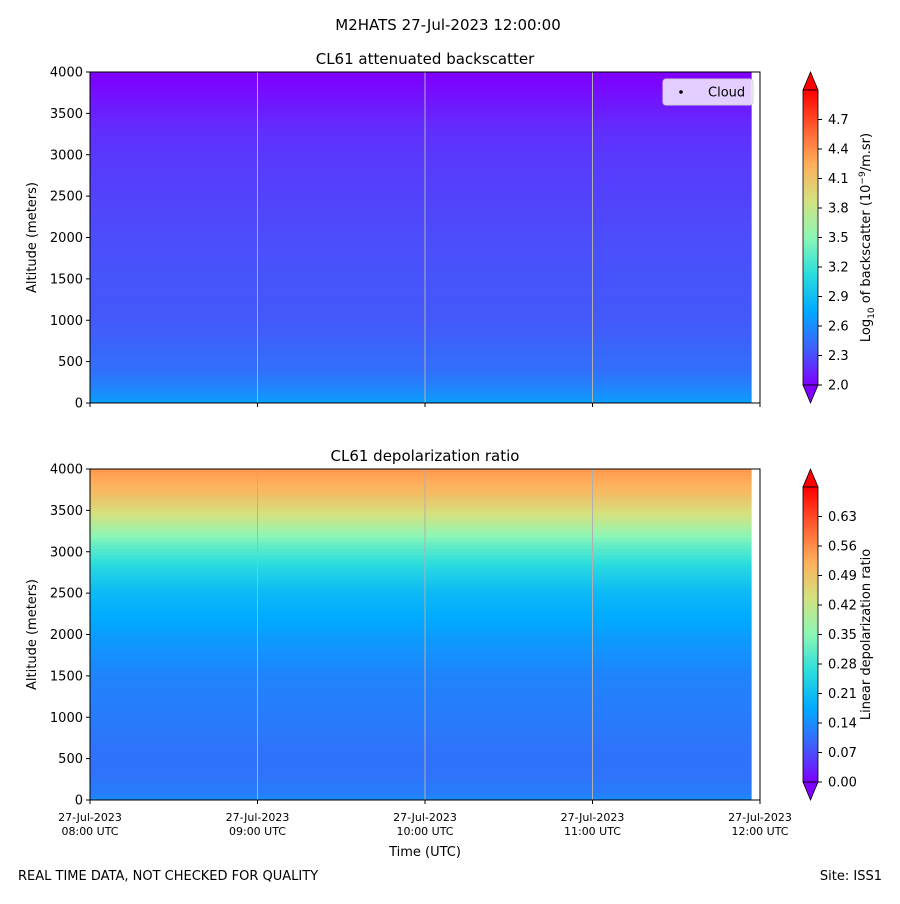  Describe the element at coordinates (726, 93) in the screenshot. I see `legend-label: Cloud` at that location.